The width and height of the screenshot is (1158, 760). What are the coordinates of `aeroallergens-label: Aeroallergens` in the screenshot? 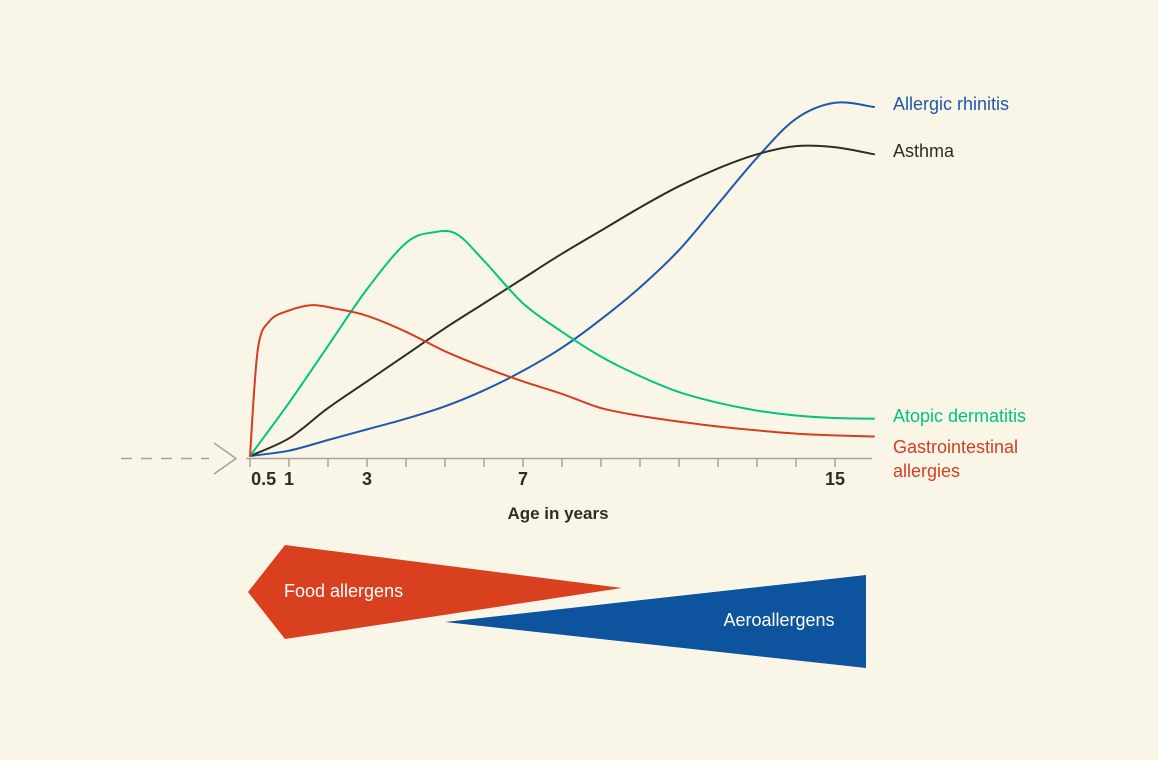 It's located at (779, 620).